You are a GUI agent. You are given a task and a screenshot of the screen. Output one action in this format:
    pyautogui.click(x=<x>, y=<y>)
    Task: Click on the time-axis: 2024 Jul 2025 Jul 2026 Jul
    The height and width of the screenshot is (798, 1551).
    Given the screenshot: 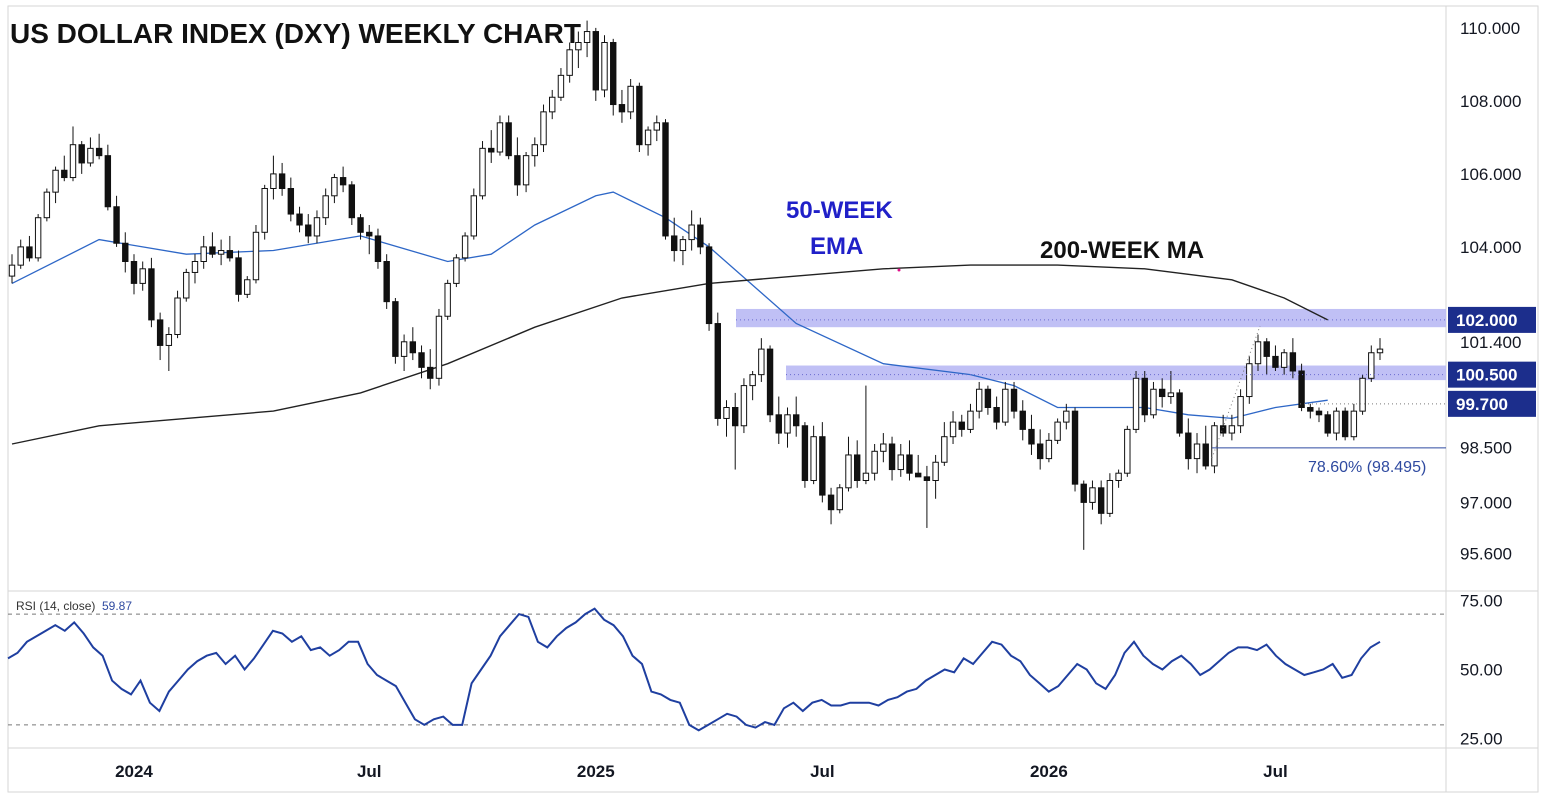 What is the action you would take?
    pyautogui.click(x=701, y=771)
    